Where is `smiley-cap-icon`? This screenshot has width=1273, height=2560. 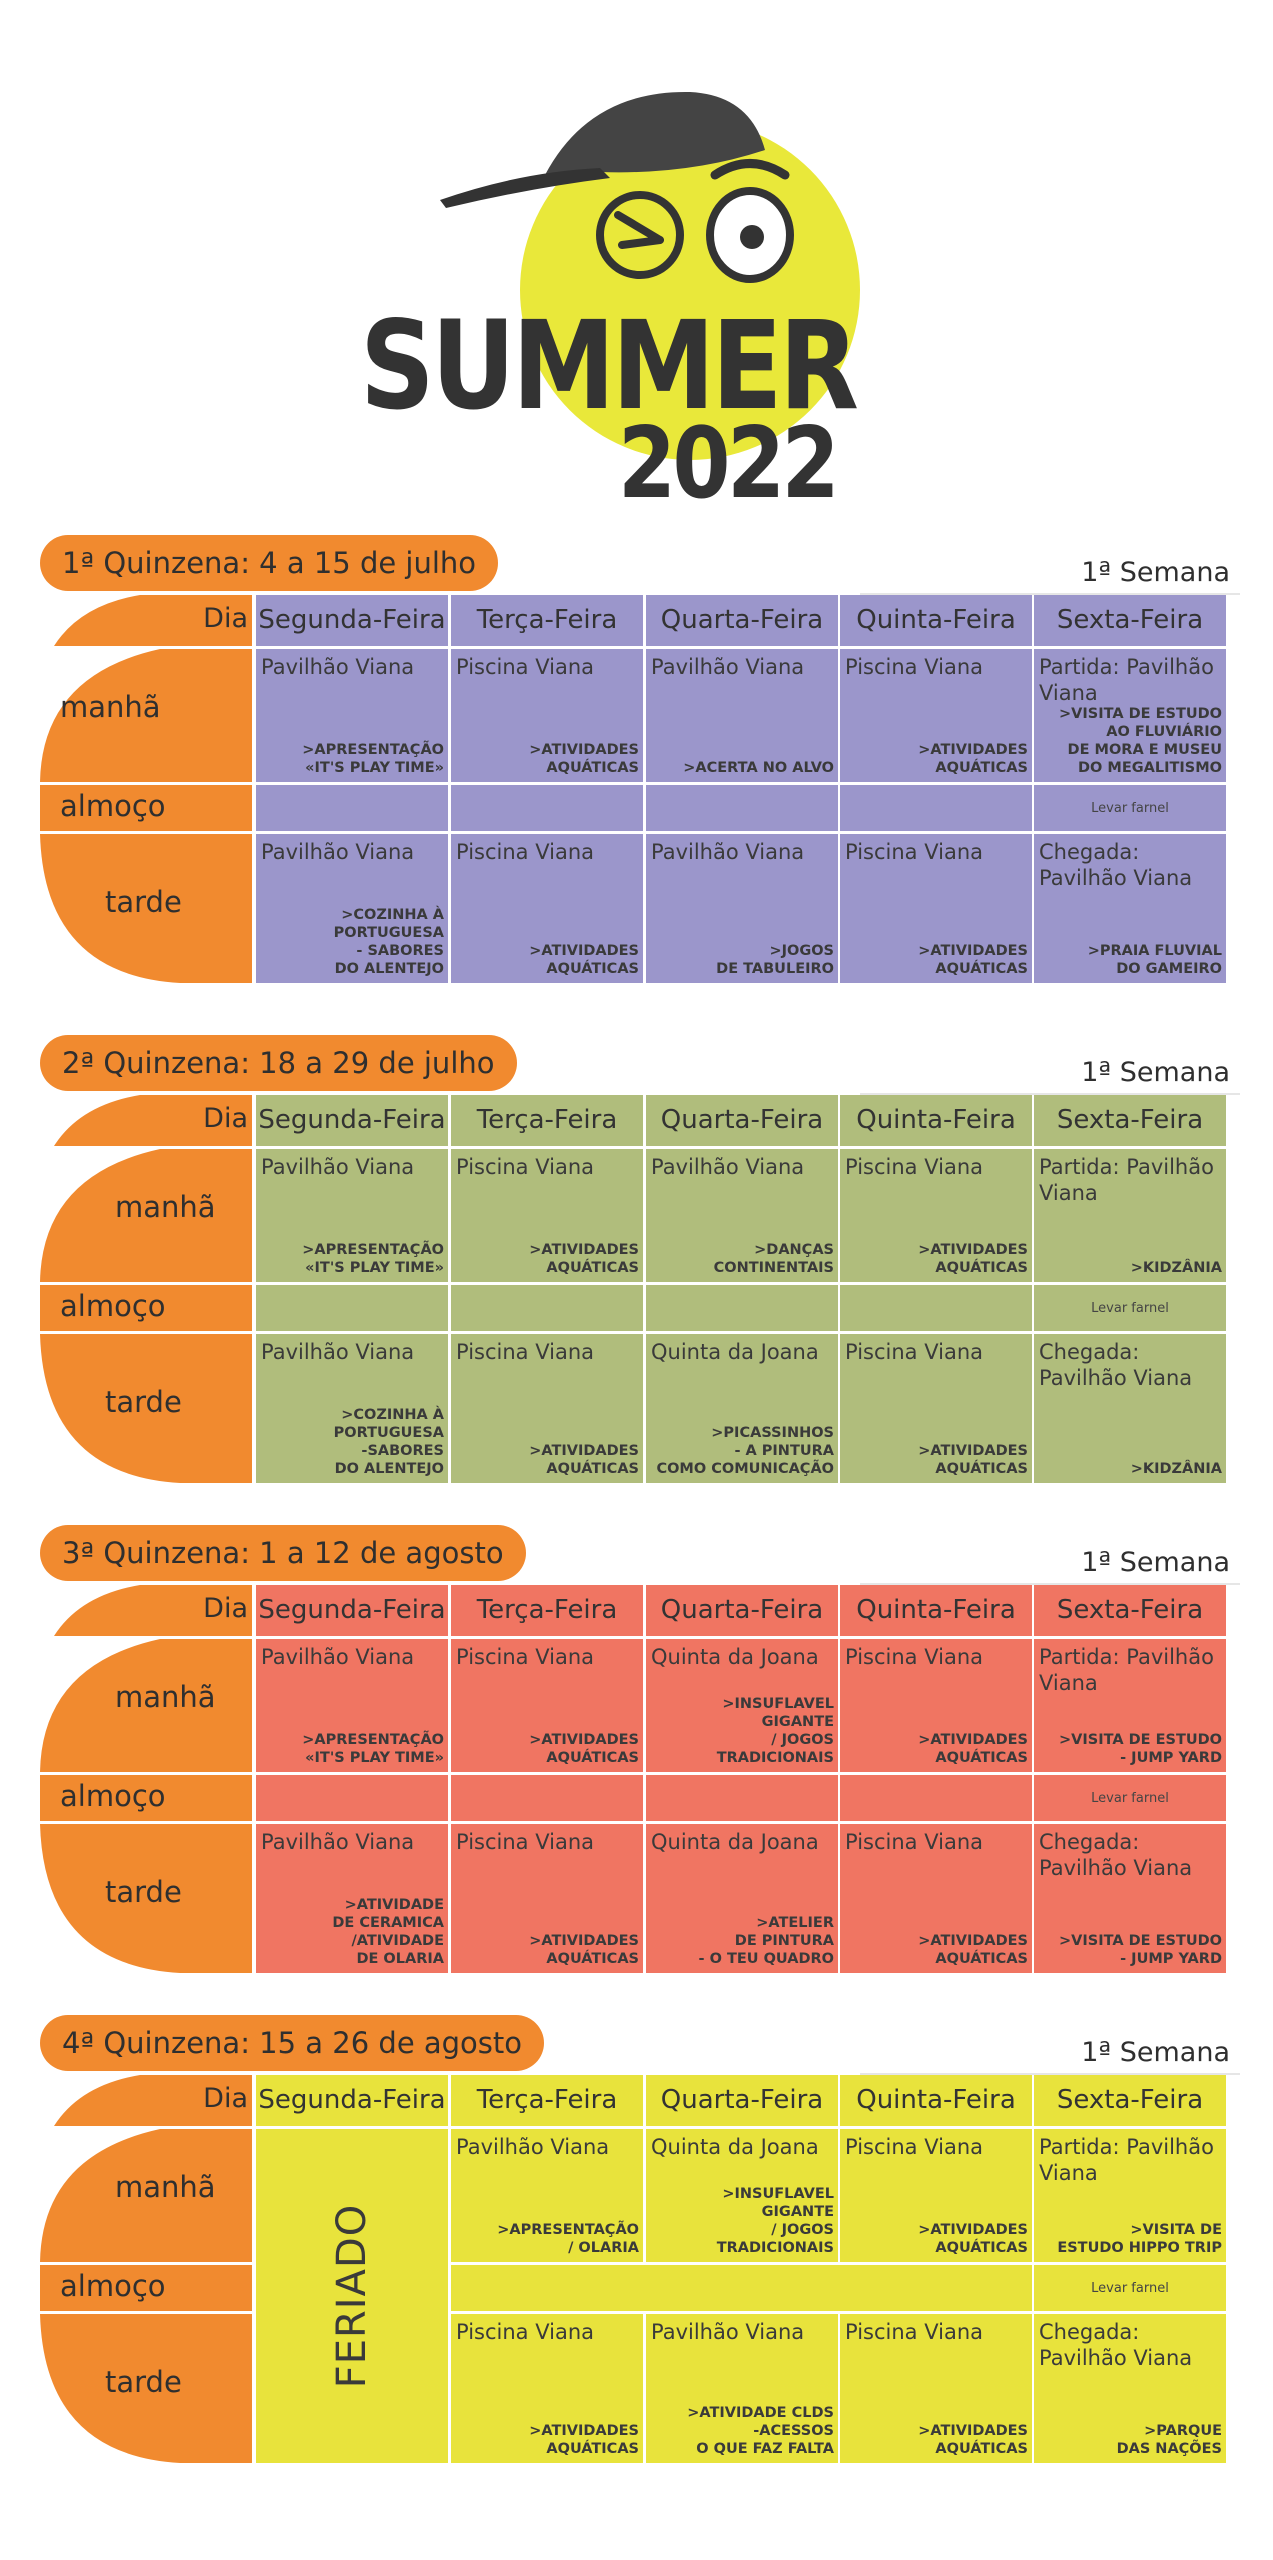
smiley-cap-icon is located at coordinates (650, 275).